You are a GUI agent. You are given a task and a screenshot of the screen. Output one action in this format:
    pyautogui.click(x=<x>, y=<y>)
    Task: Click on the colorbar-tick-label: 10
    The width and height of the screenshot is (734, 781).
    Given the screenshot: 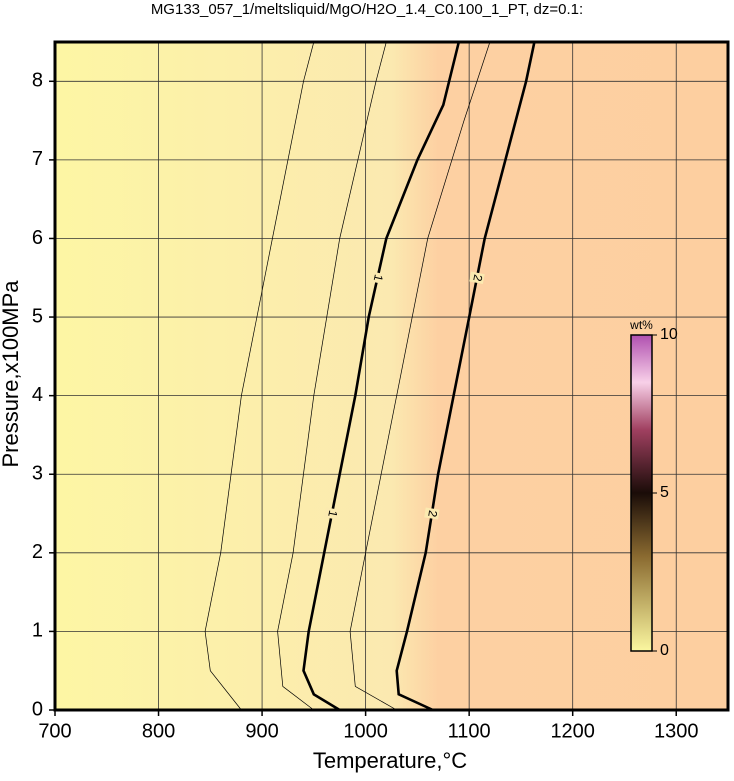 What is the action you would take?
    pyautogui.click(x=669, y=334)
    